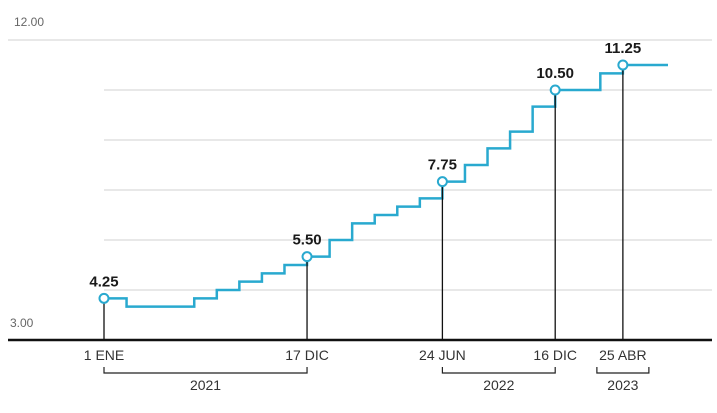 The image size is (717, 413). What do you see at coordinates (442, 165) in the screenshot?
I see `data-label: 7.75` at bounding box center [442, 165].